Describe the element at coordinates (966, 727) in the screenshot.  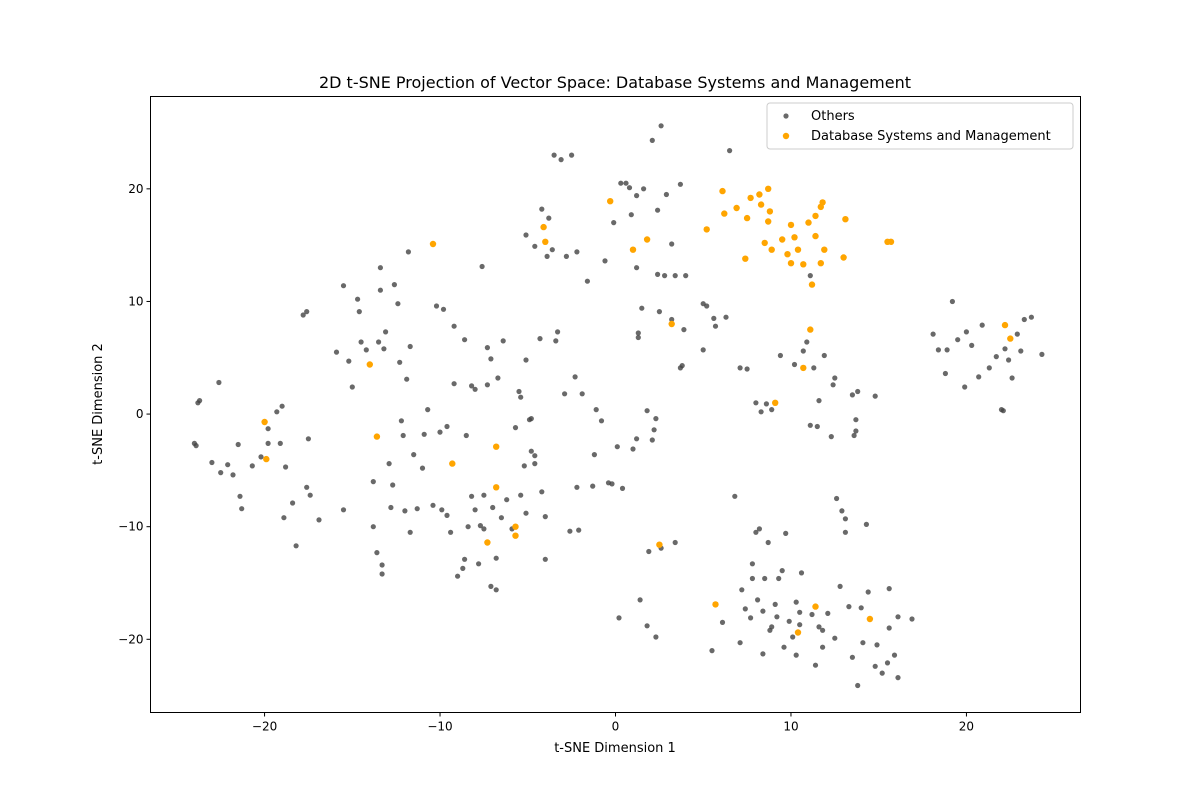
I see `x-tick-label: 20` at that location.